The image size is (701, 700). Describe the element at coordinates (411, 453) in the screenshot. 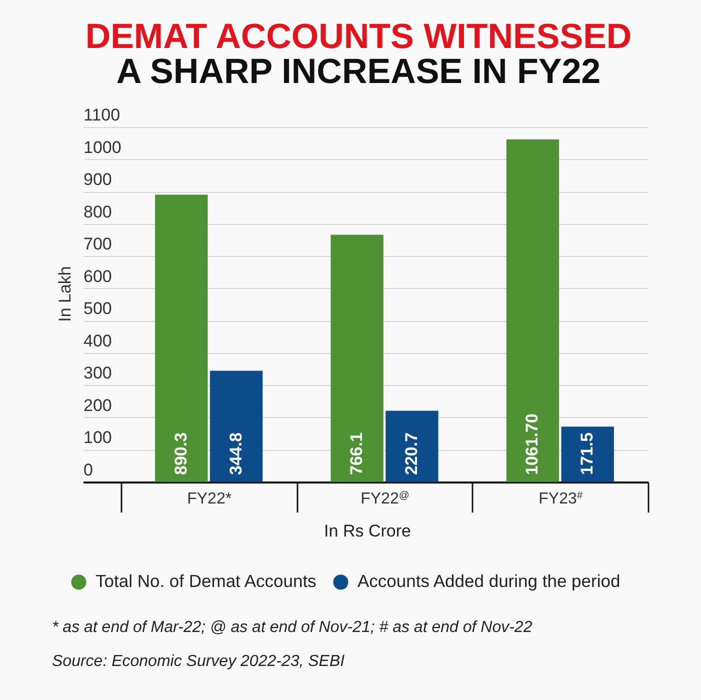

I see `data-label: 220.7` at that location.